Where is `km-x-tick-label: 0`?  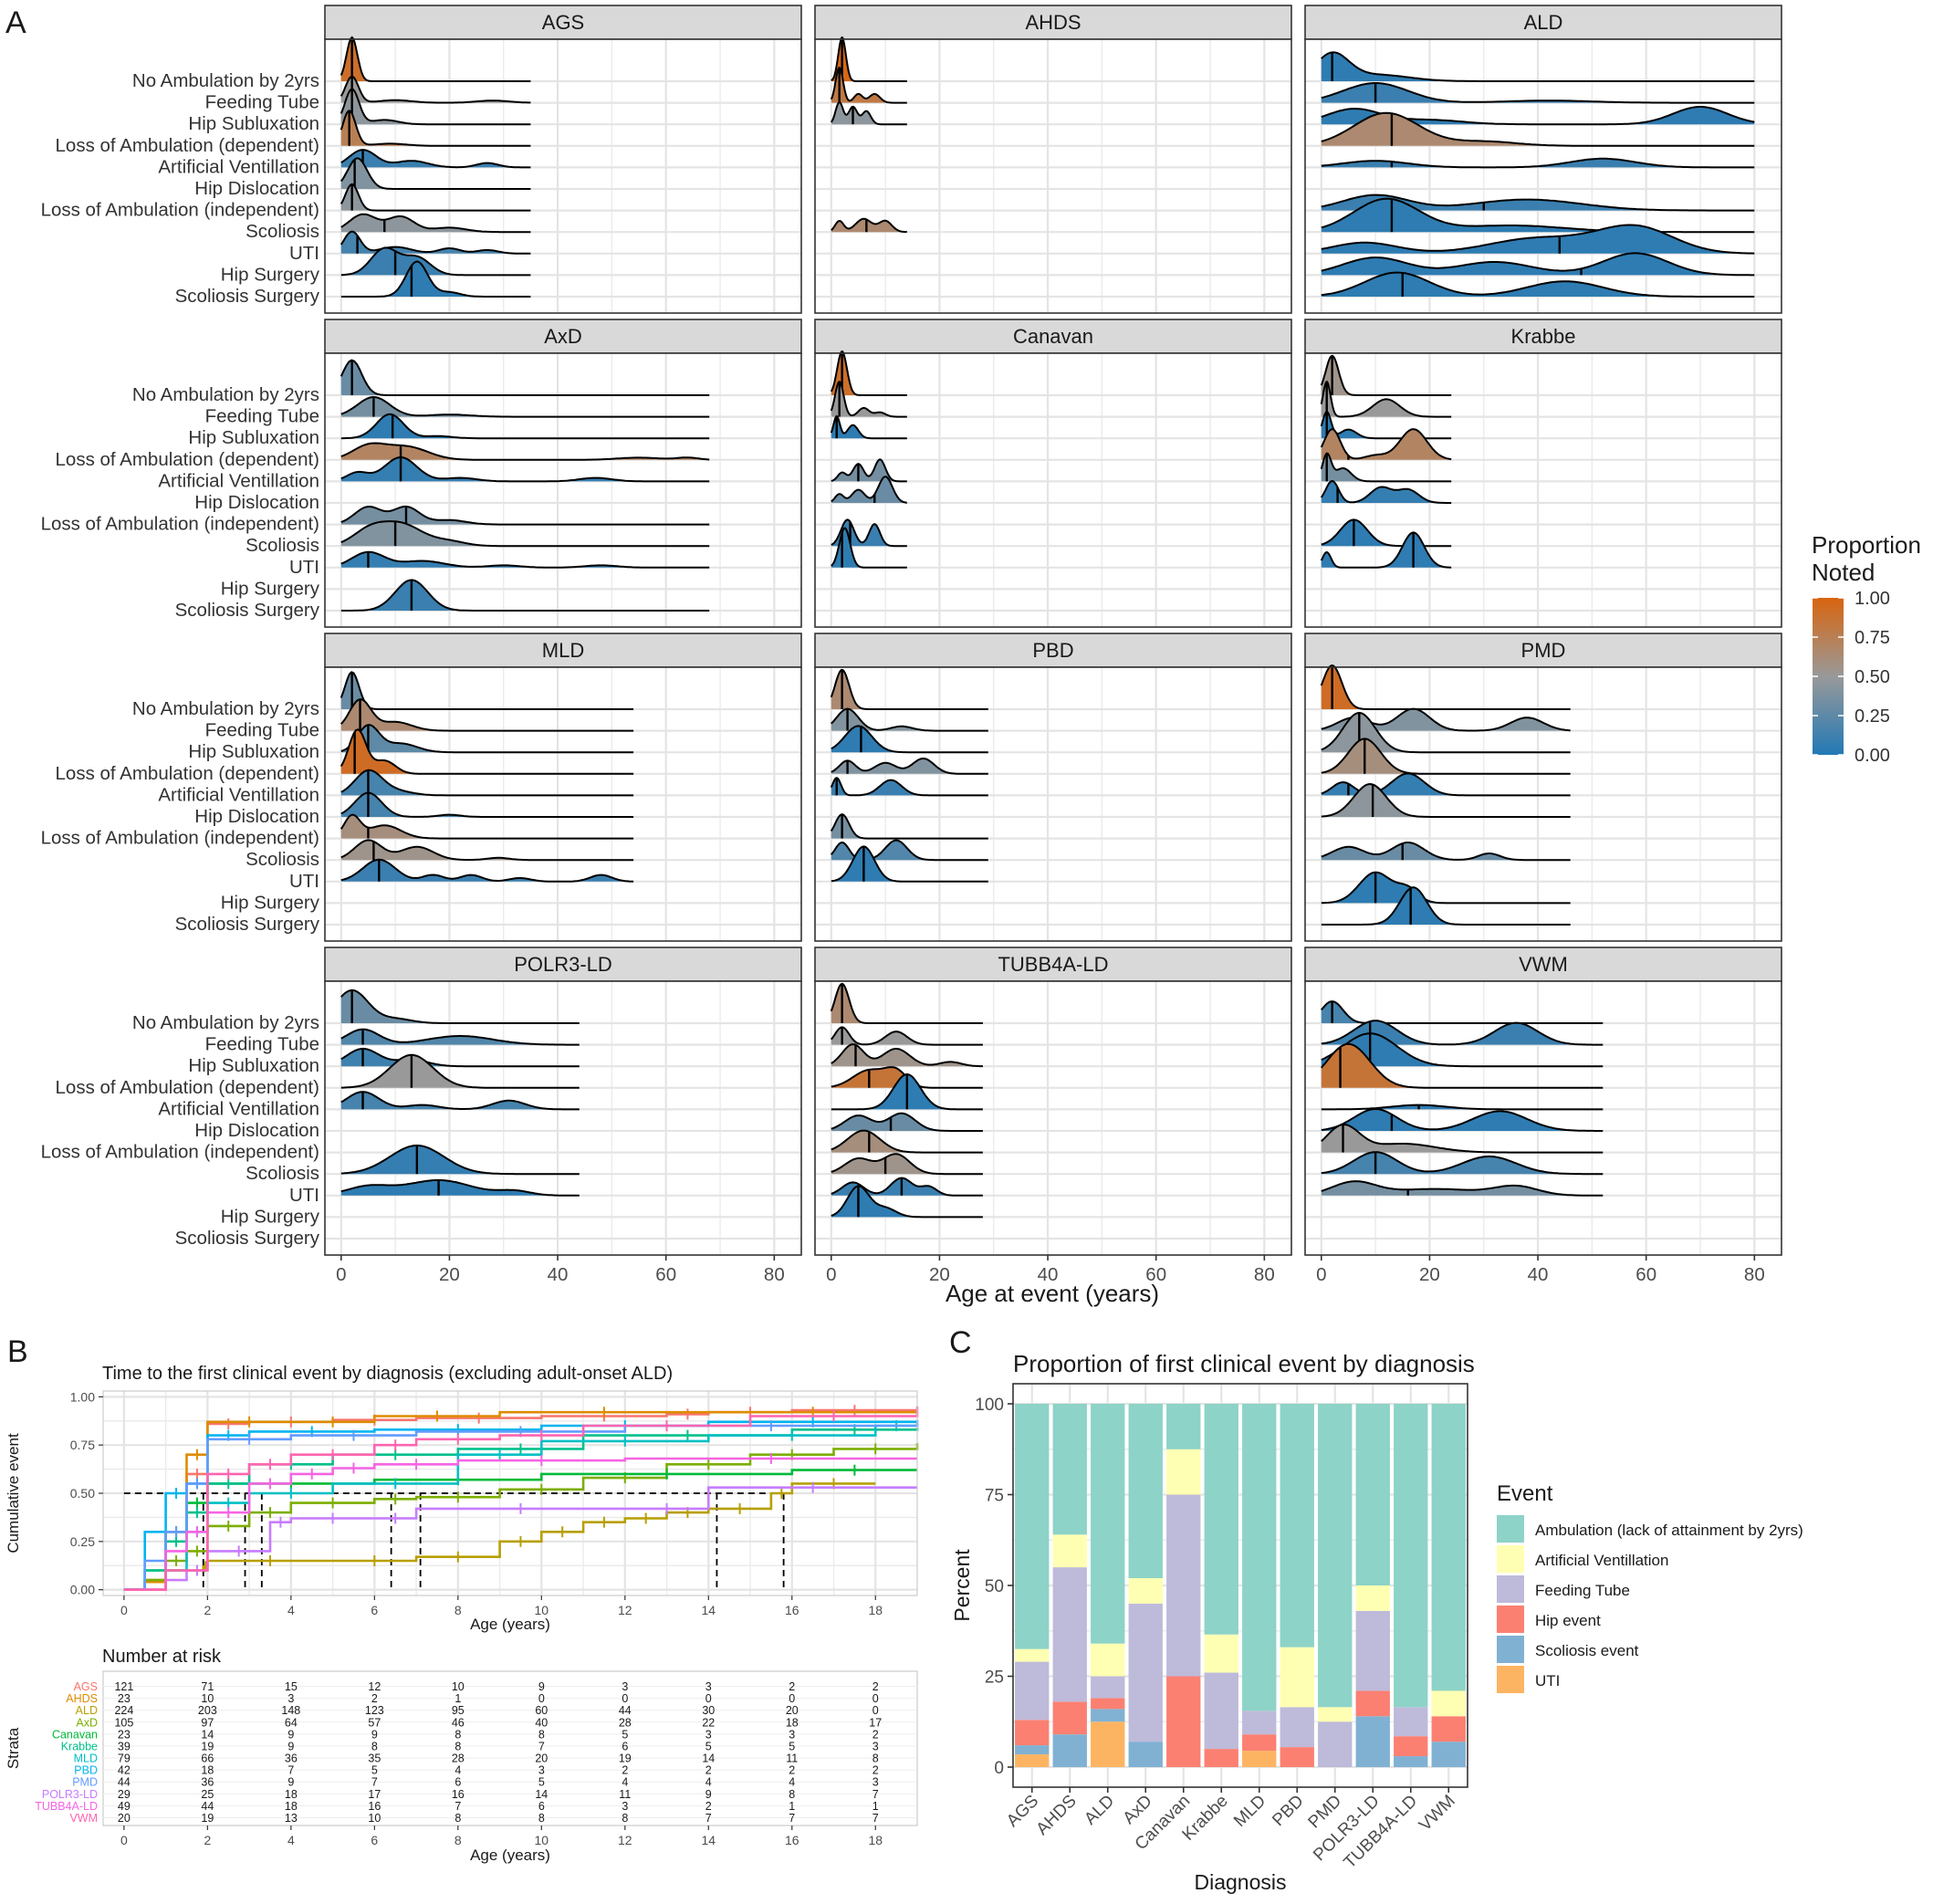
km-x-tick-label: 0 is located at coordinates (124, 1610).